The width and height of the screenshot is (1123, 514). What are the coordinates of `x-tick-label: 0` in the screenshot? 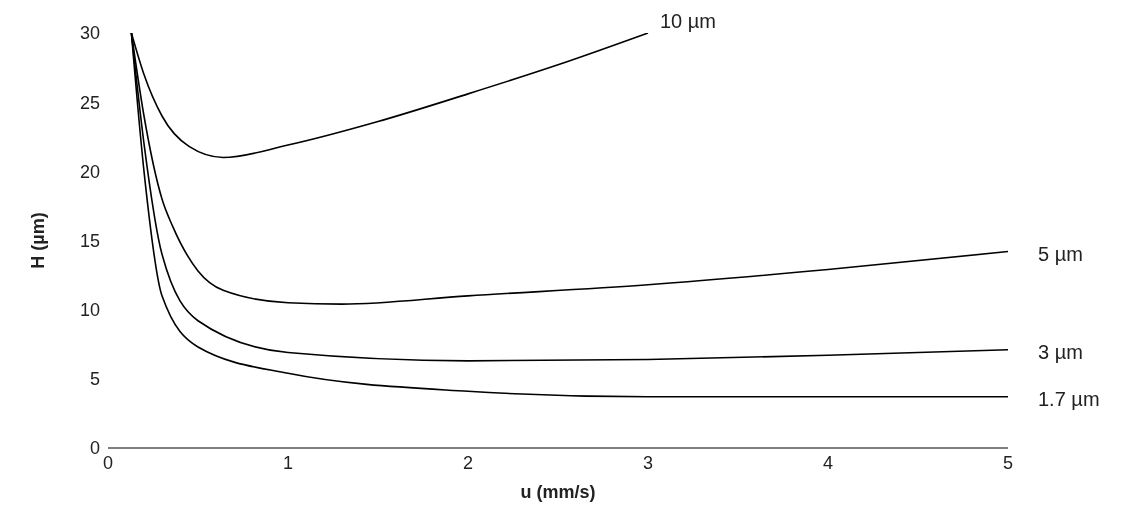 It's located at (108, 462).